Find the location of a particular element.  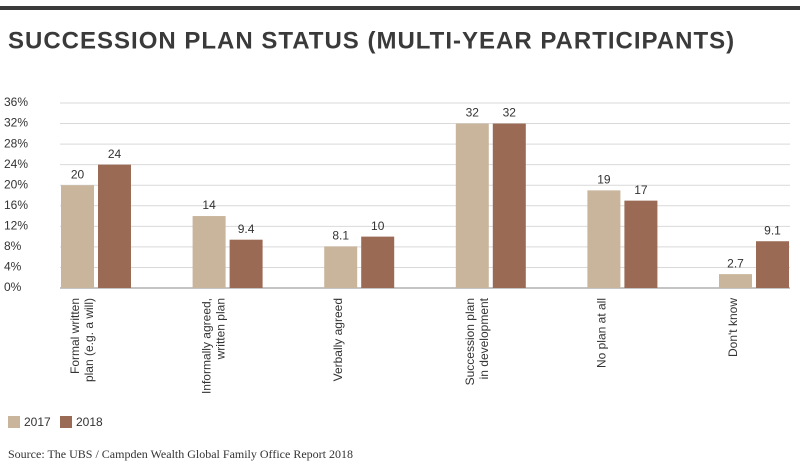

y-tick-label: 0% is located at coordinates (13, 287).